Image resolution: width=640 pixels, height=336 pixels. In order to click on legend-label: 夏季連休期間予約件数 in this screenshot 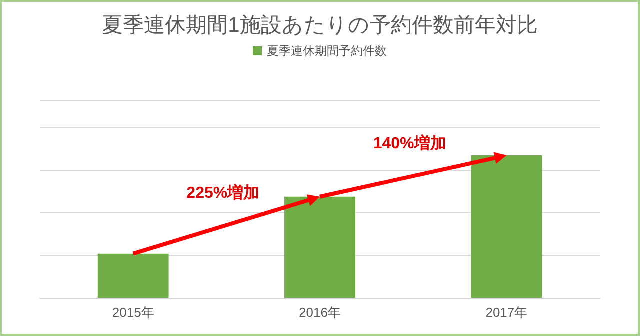, I will do `click(327, 51)`.